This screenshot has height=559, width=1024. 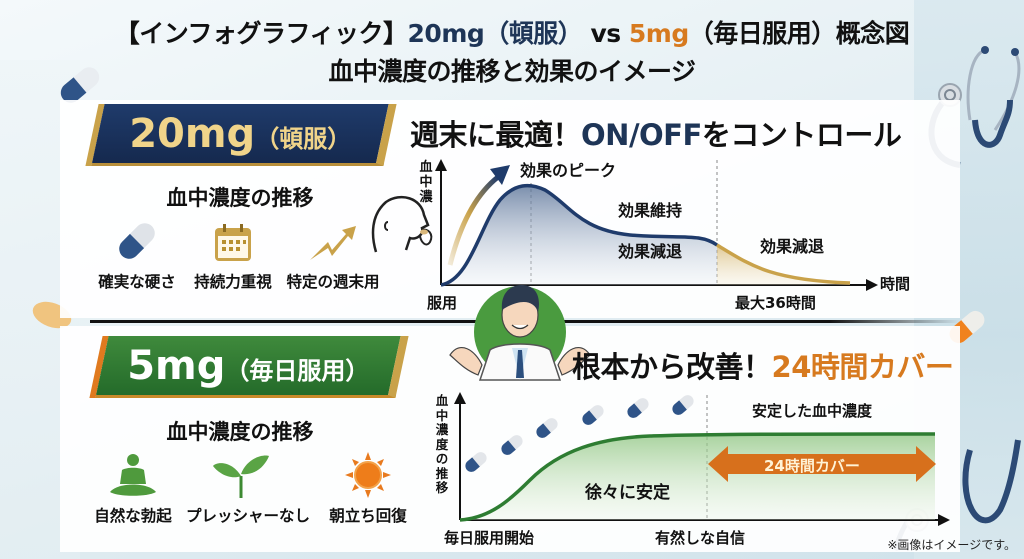 What do you see at coordinates (650, 251) in the screenshot?
I see `chart-20mg-decline-inside-label: 効果減退` at bounding box center [650, 251].